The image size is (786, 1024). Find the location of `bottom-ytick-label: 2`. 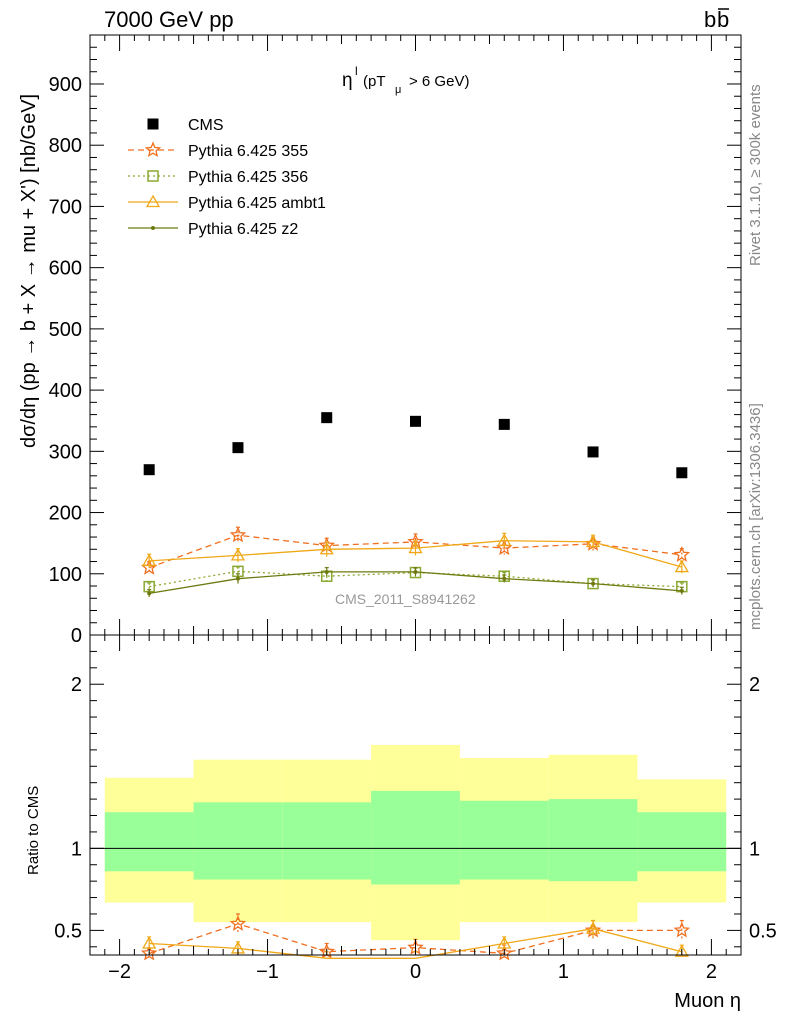

bottom-ytick-label: 2 is located at coordinates (76, 685).